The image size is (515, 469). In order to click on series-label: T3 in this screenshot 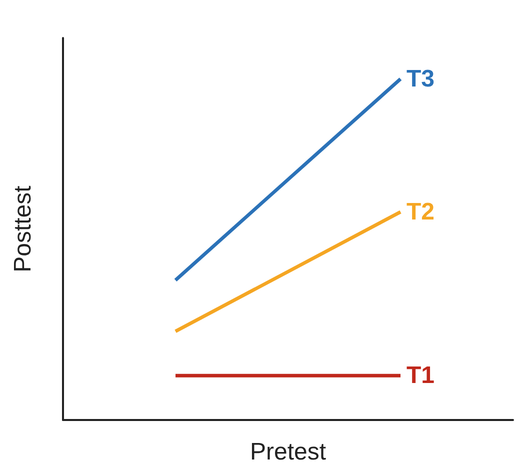, I will do `click(420, 78)`.